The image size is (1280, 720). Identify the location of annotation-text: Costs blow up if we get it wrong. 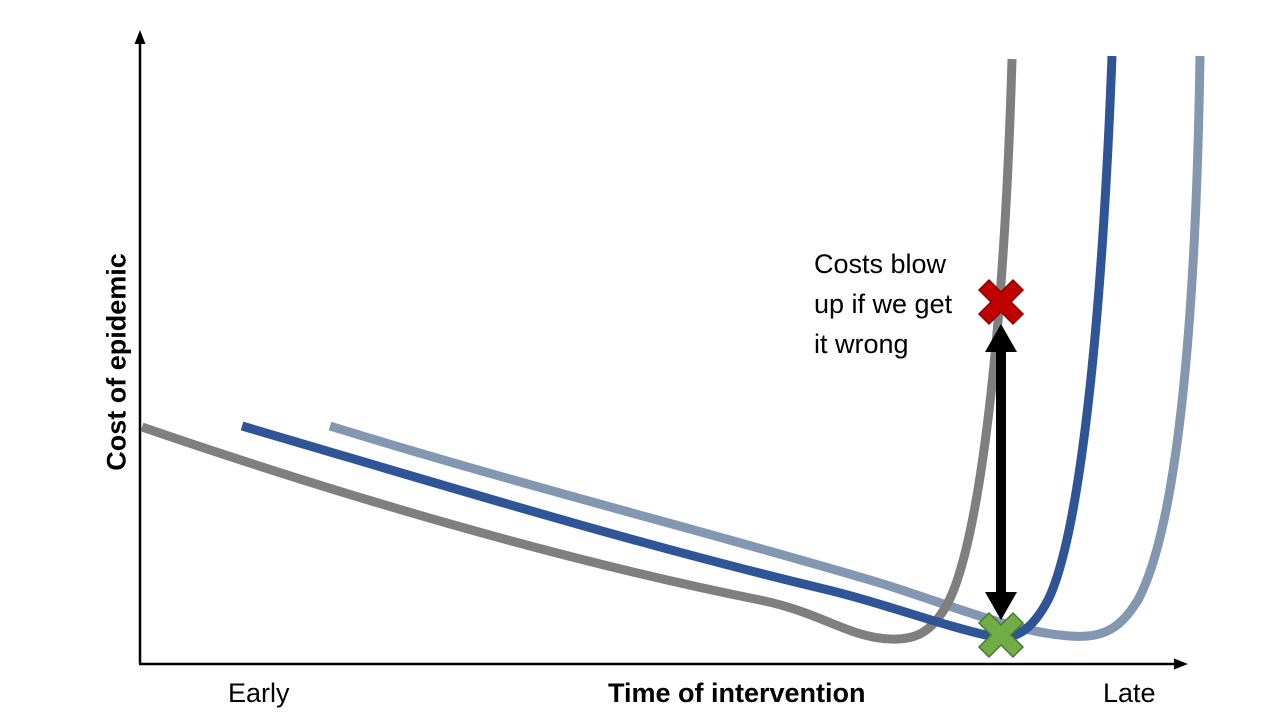
(904, 304).